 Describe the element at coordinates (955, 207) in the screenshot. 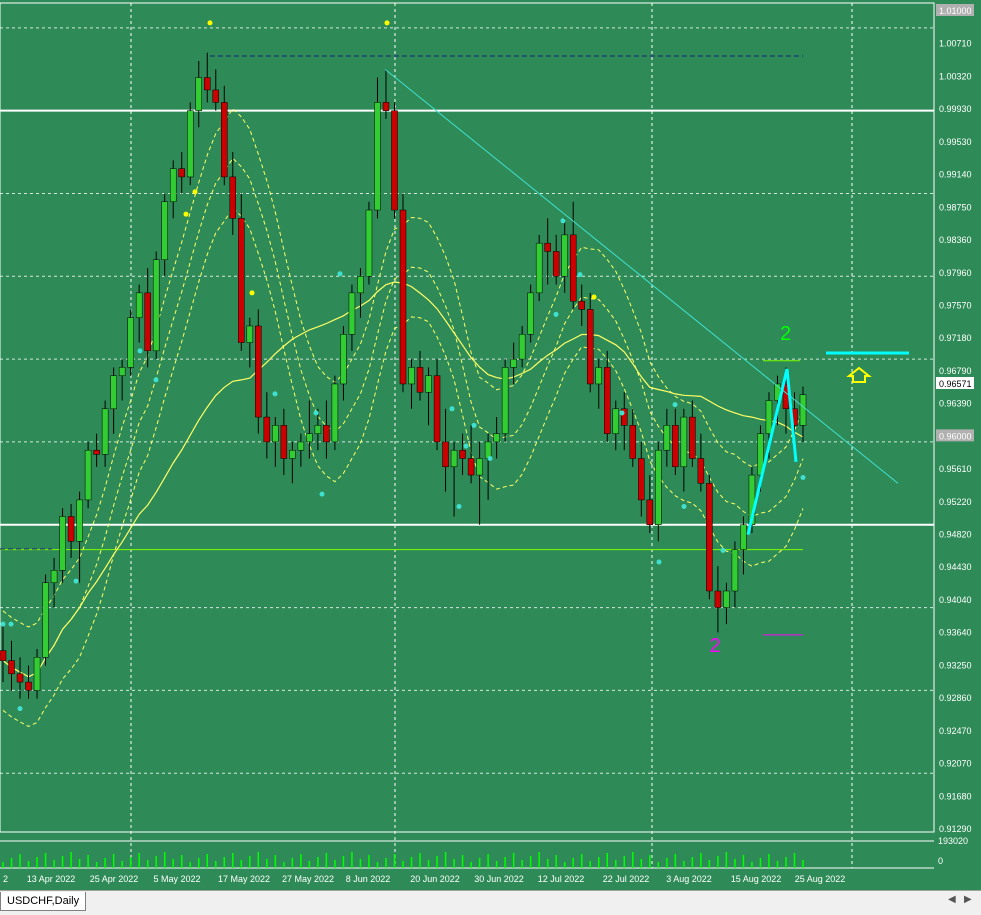

I see `price-axis-label: 0.98750` at that location.